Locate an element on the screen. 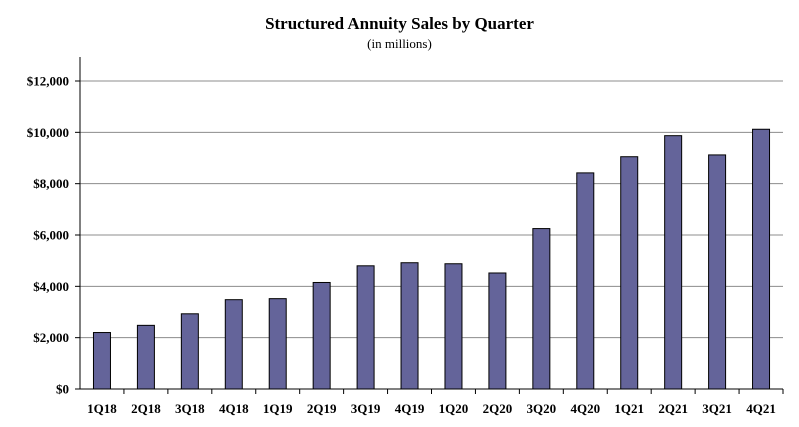 The height and width of the screenshot is (427, 799). x-tick-label: 2Q18 is located at coordinates (146, 408).